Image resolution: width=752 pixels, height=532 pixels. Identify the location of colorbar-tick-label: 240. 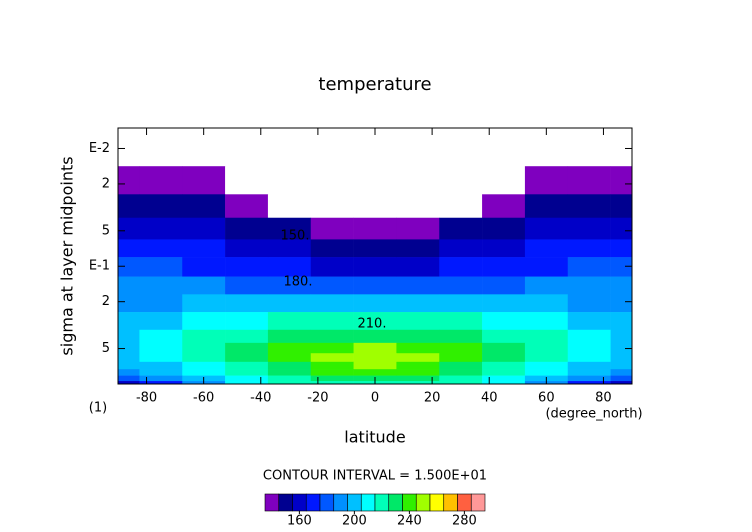
(409, 521).